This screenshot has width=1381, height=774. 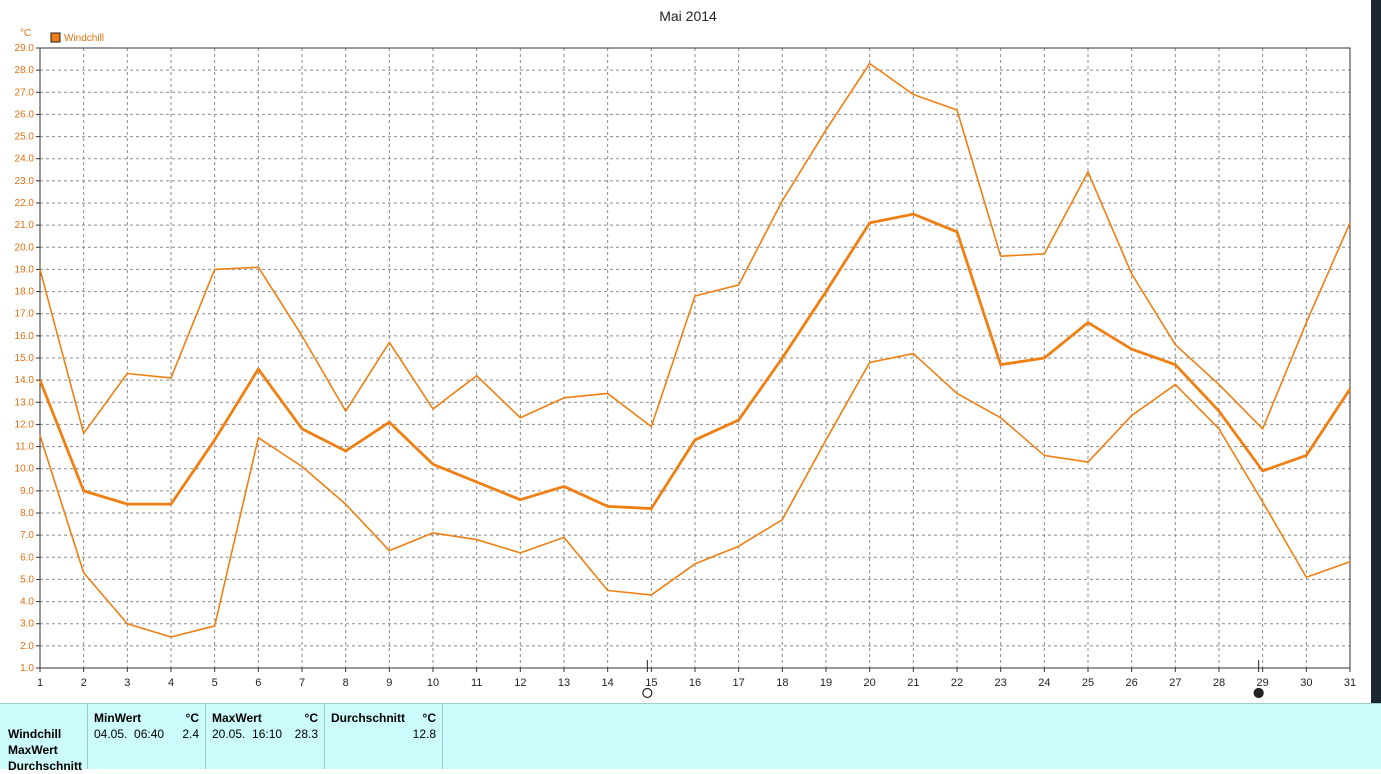 What do you see at coordinates (25, 314) in the screenshot?
I see `y-tick-label: 17.0` at bounding box center [25, 314].